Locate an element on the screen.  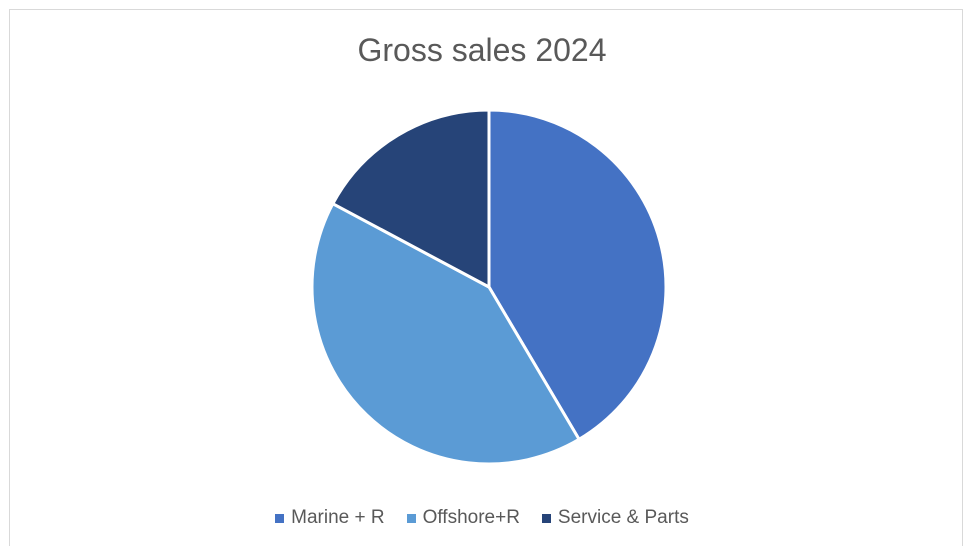
legend-item-2: Offshore+R is located at coordinates (463, 518).